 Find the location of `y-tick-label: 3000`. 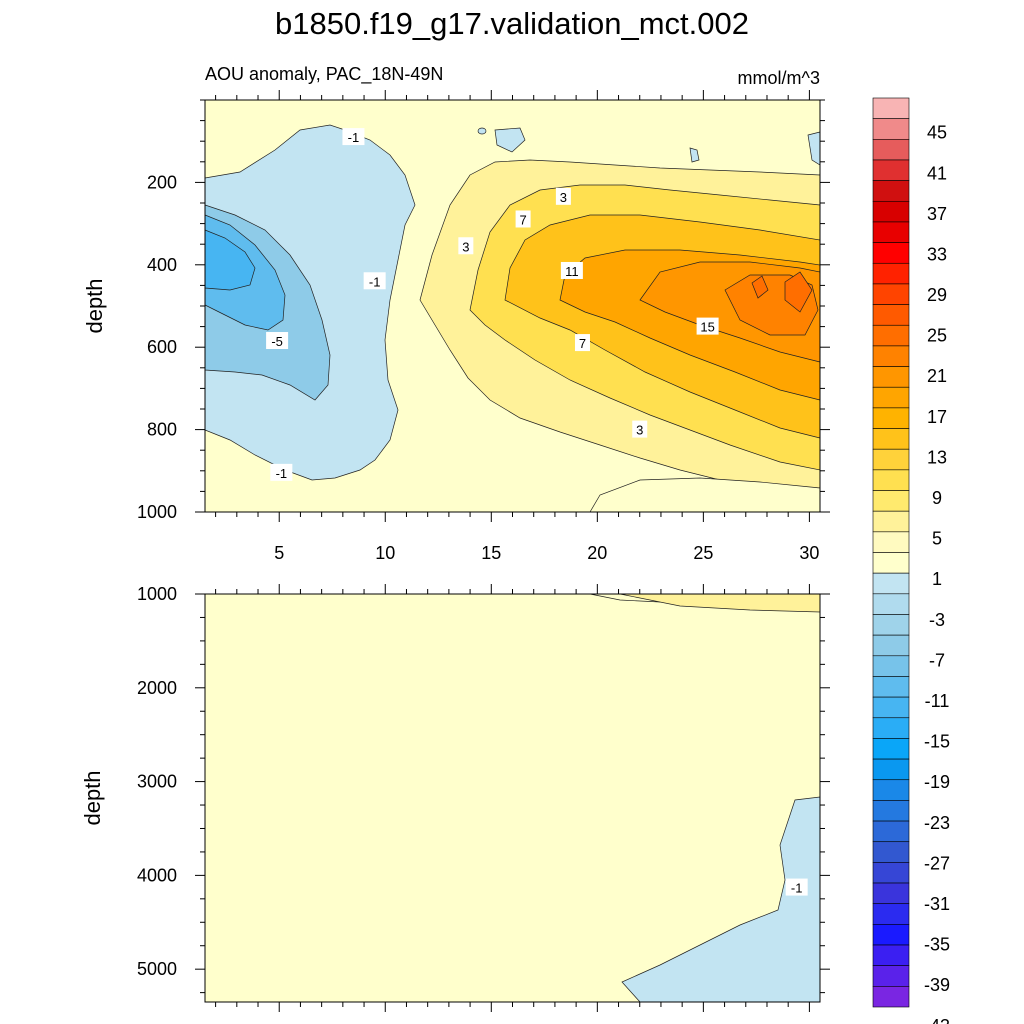

y-tick-label: 3000 is located at coordinates (157, 782).